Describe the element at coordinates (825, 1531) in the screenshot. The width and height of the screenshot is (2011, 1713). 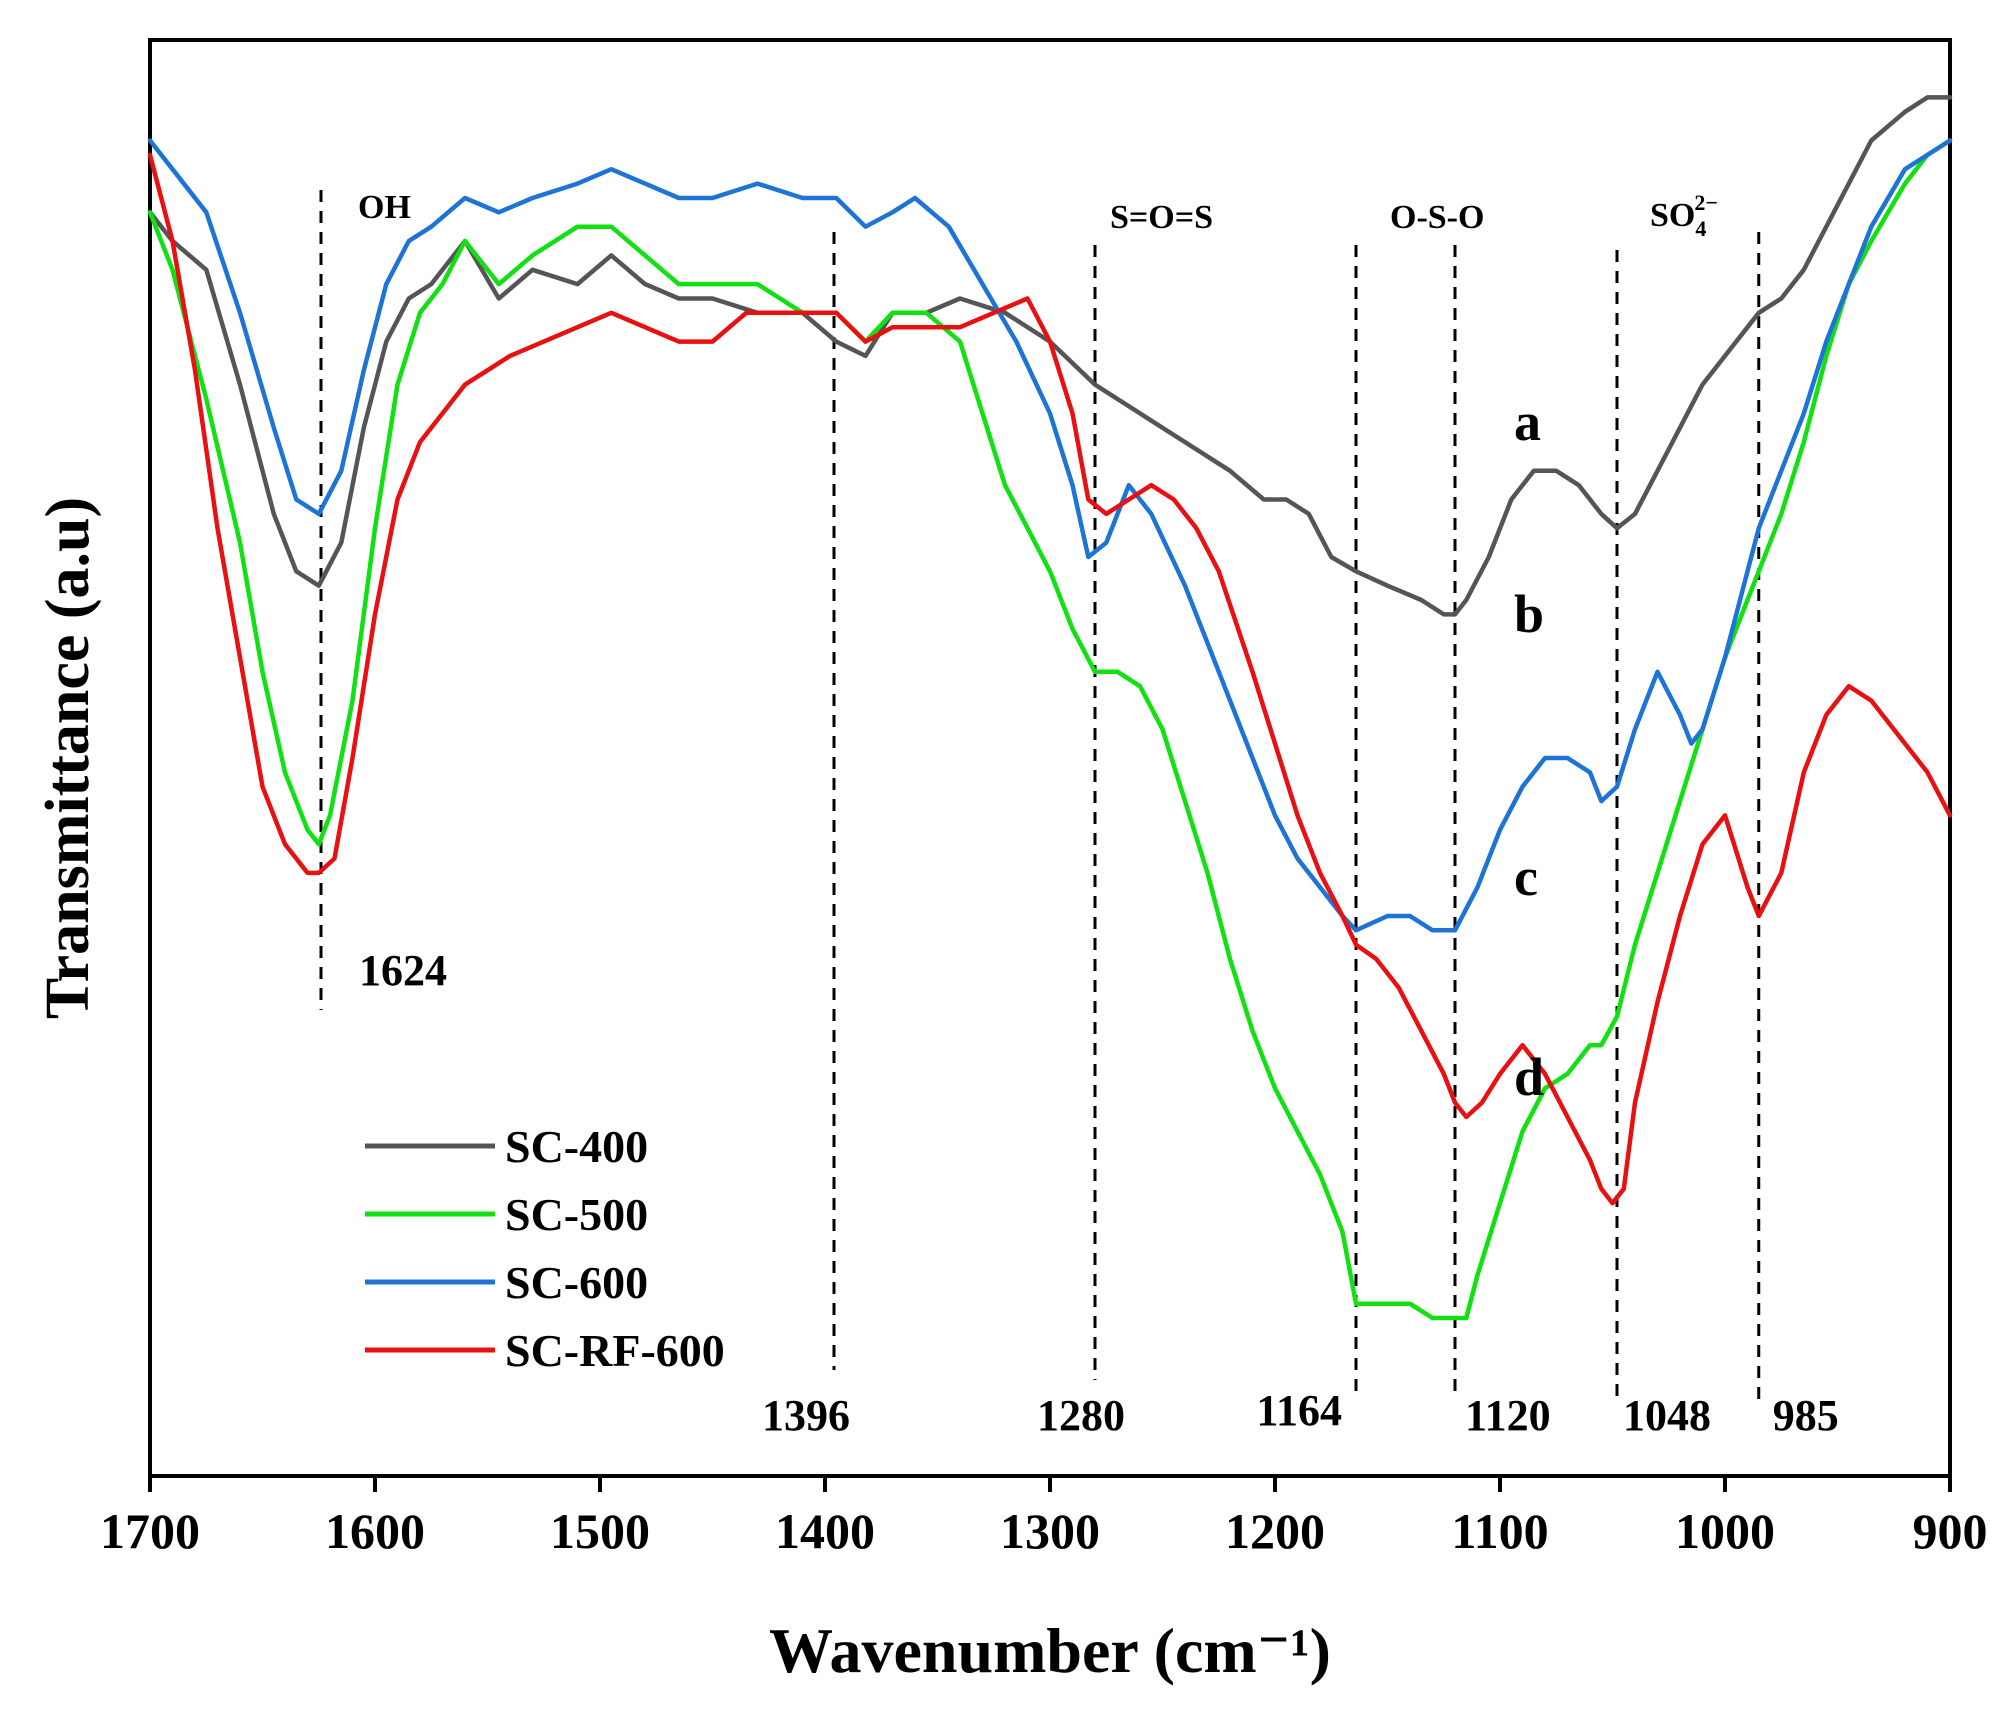
I see `x-tick-label-1400: 1400` at that location.